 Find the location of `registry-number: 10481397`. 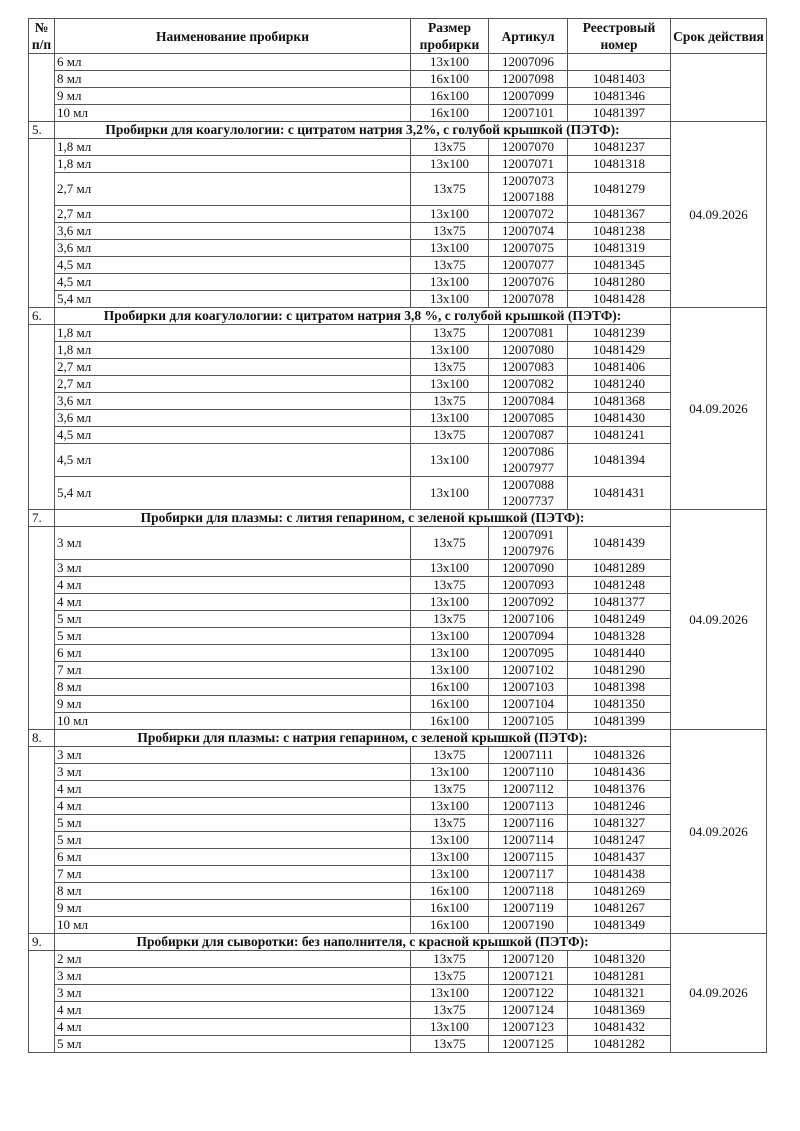

registry-number: 10481397 is located at coordinates (619, 113).